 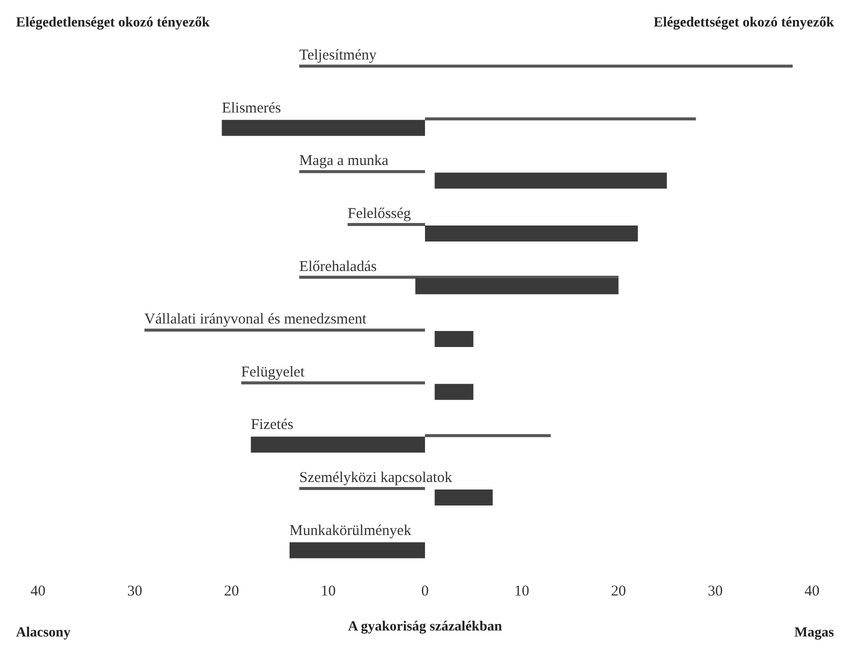 What do you see at coordinates (338, 266) in the screenshot?
I see `y-tick-label: Előrehaladás` at bounding box center [338, 266].